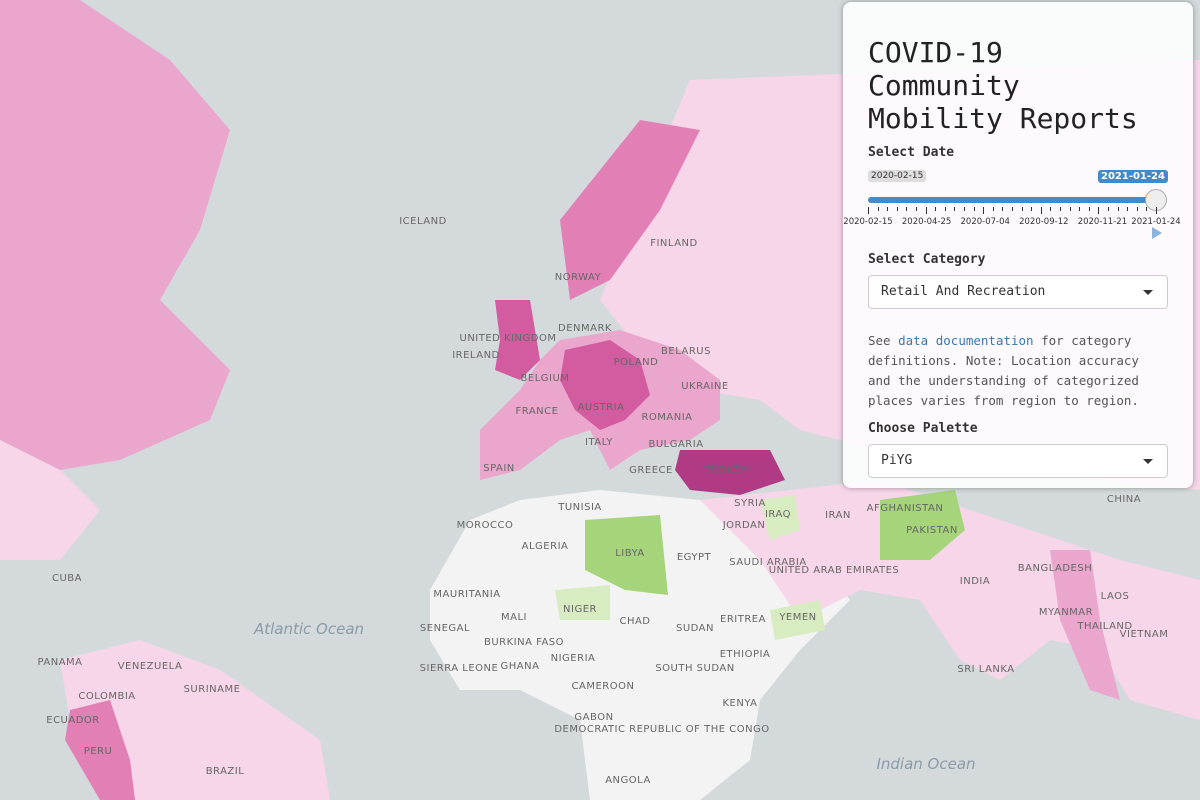  What do you see at coordinates (1055, 568) in the screenshot?
I see `map-label: BANGLADESH` at bounding box center [1055, 568].